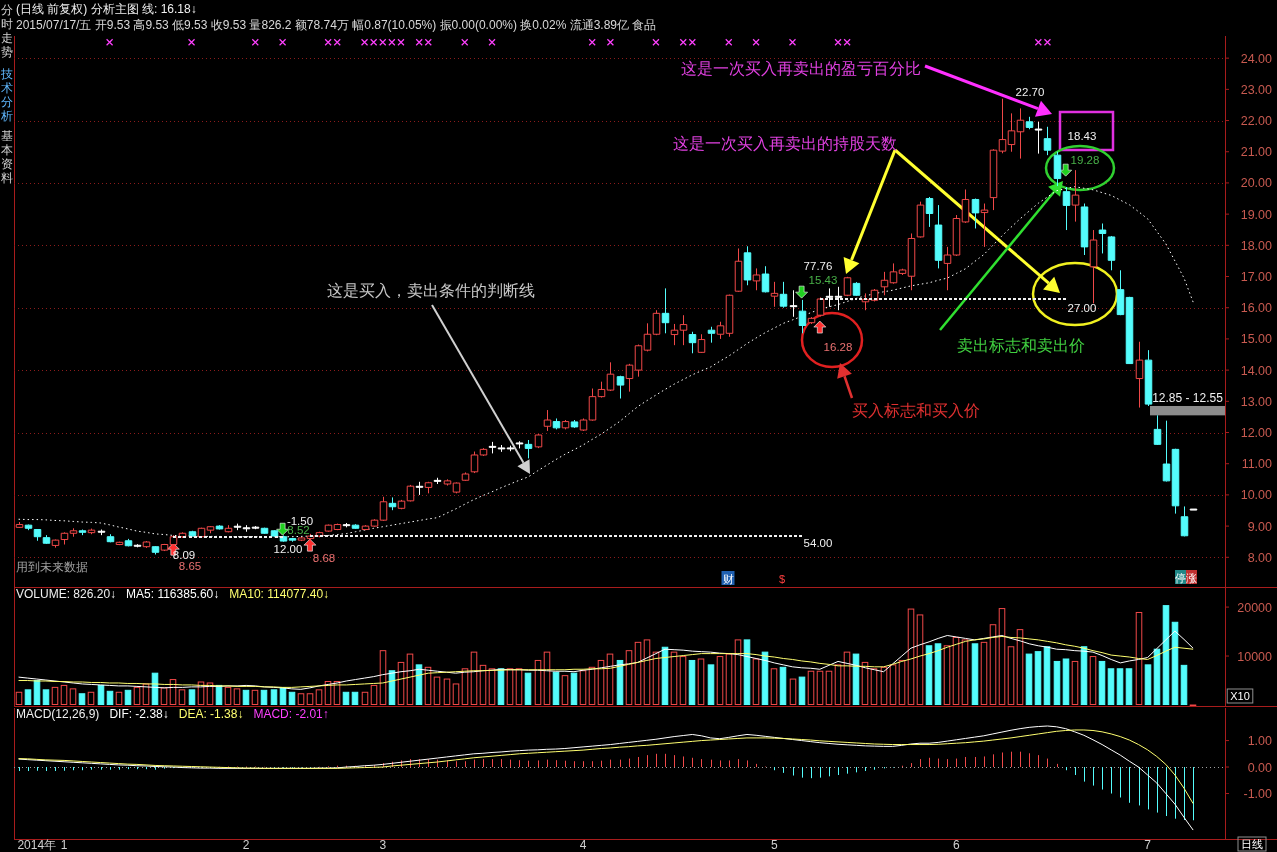 This screenshot has height=852, width=1277. I want to click on annotation: 54.00, so click(818, 543).